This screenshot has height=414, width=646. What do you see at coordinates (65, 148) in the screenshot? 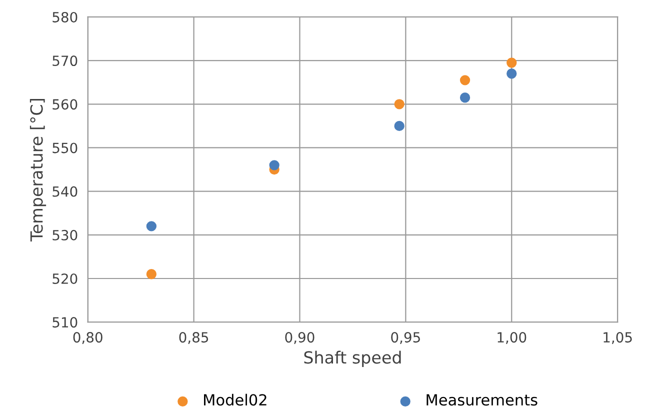
I see `y-tick-label: 550` at bounding box center [65, 148].